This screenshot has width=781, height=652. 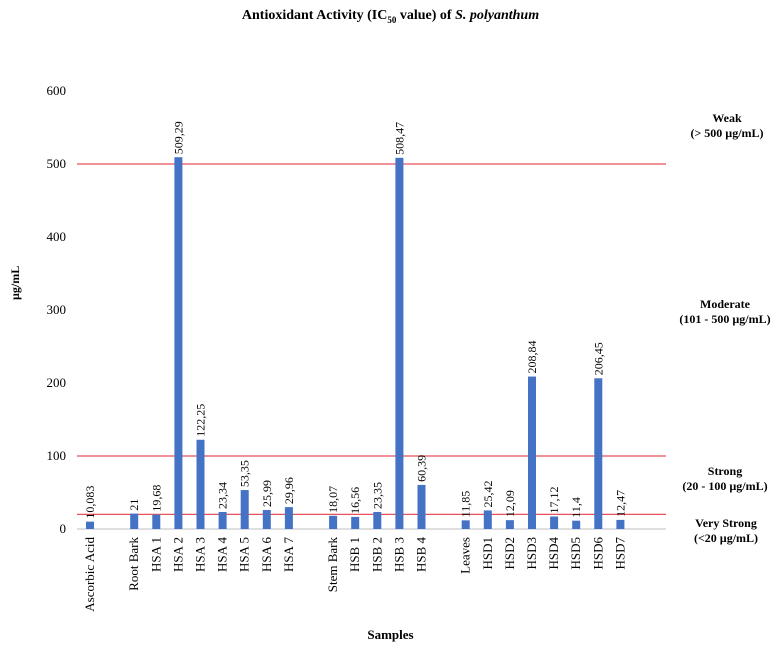 I want to click on bar-value-label: 10,083, so click(x=90, y=502).